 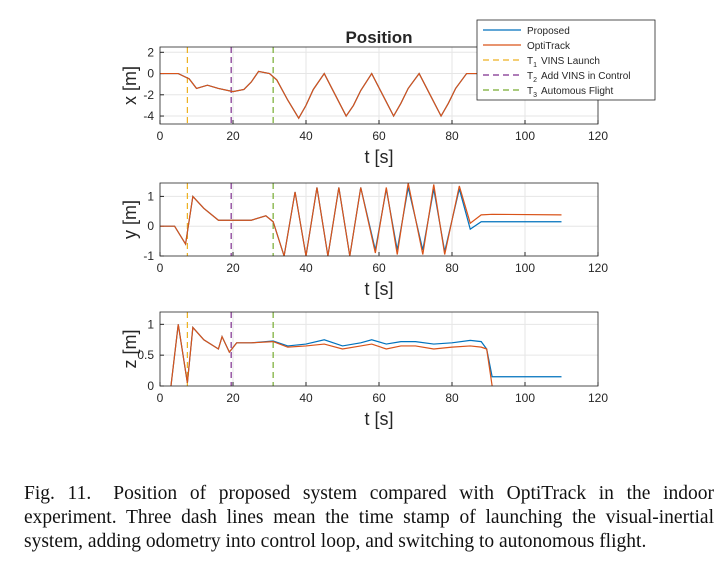 What do you see at coordinates (548, 31) in the screenshot?
I see `legend-label: Proposed` at bounding box center [548, 31].